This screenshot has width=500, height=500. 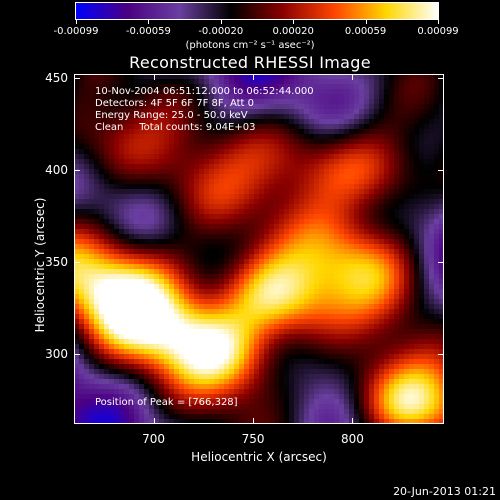 I want to click on colorbar-tick-label: 0.00059, so click(x=365, y=31).